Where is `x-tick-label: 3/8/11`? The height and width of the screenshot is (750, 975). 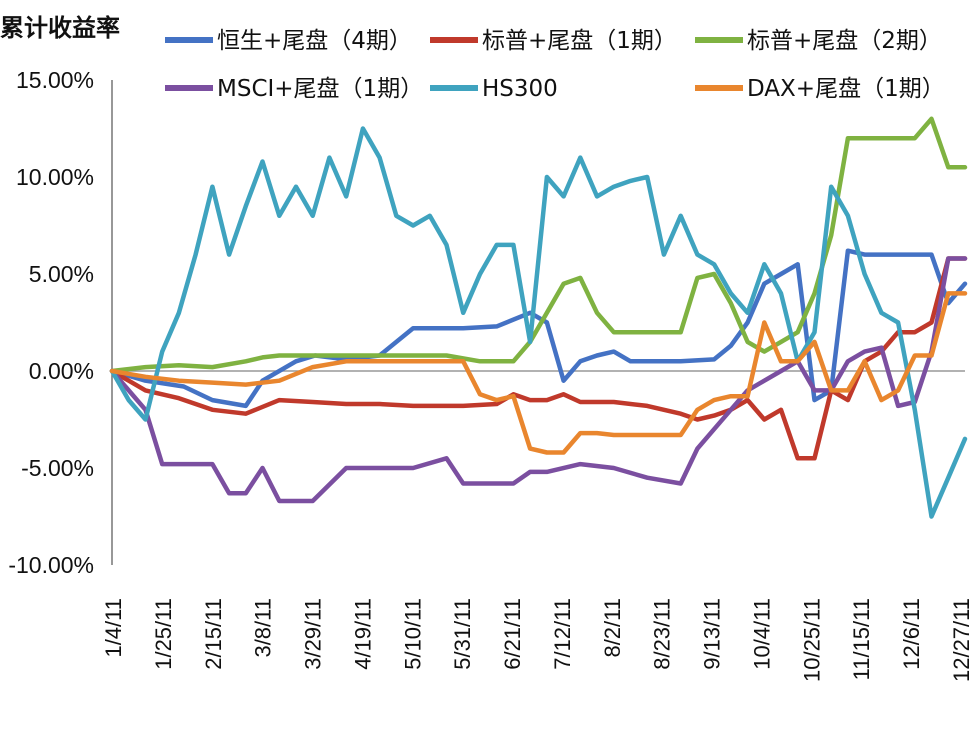
x-tick-label: 3/8/11 is located at coordinates (263, 628).